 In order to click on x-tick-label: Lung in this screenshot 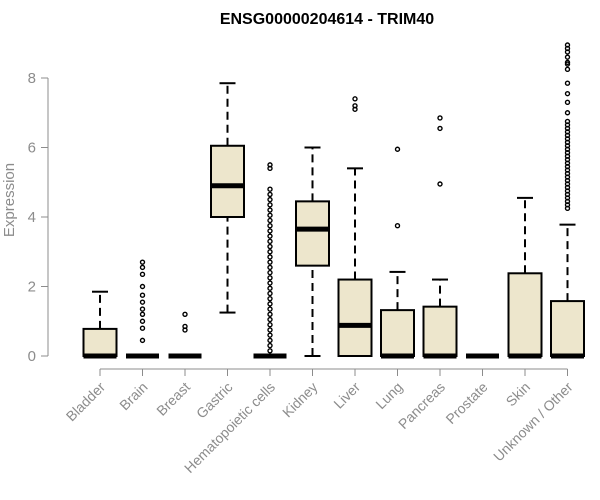, I will do `click(388, 395)`.